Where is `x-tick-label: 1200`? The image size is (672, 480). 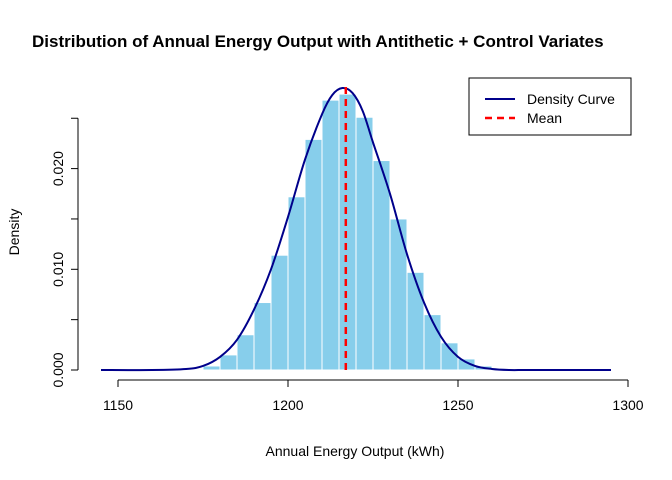 x-tick-label: 1200 is located at coordinates (287, 405).